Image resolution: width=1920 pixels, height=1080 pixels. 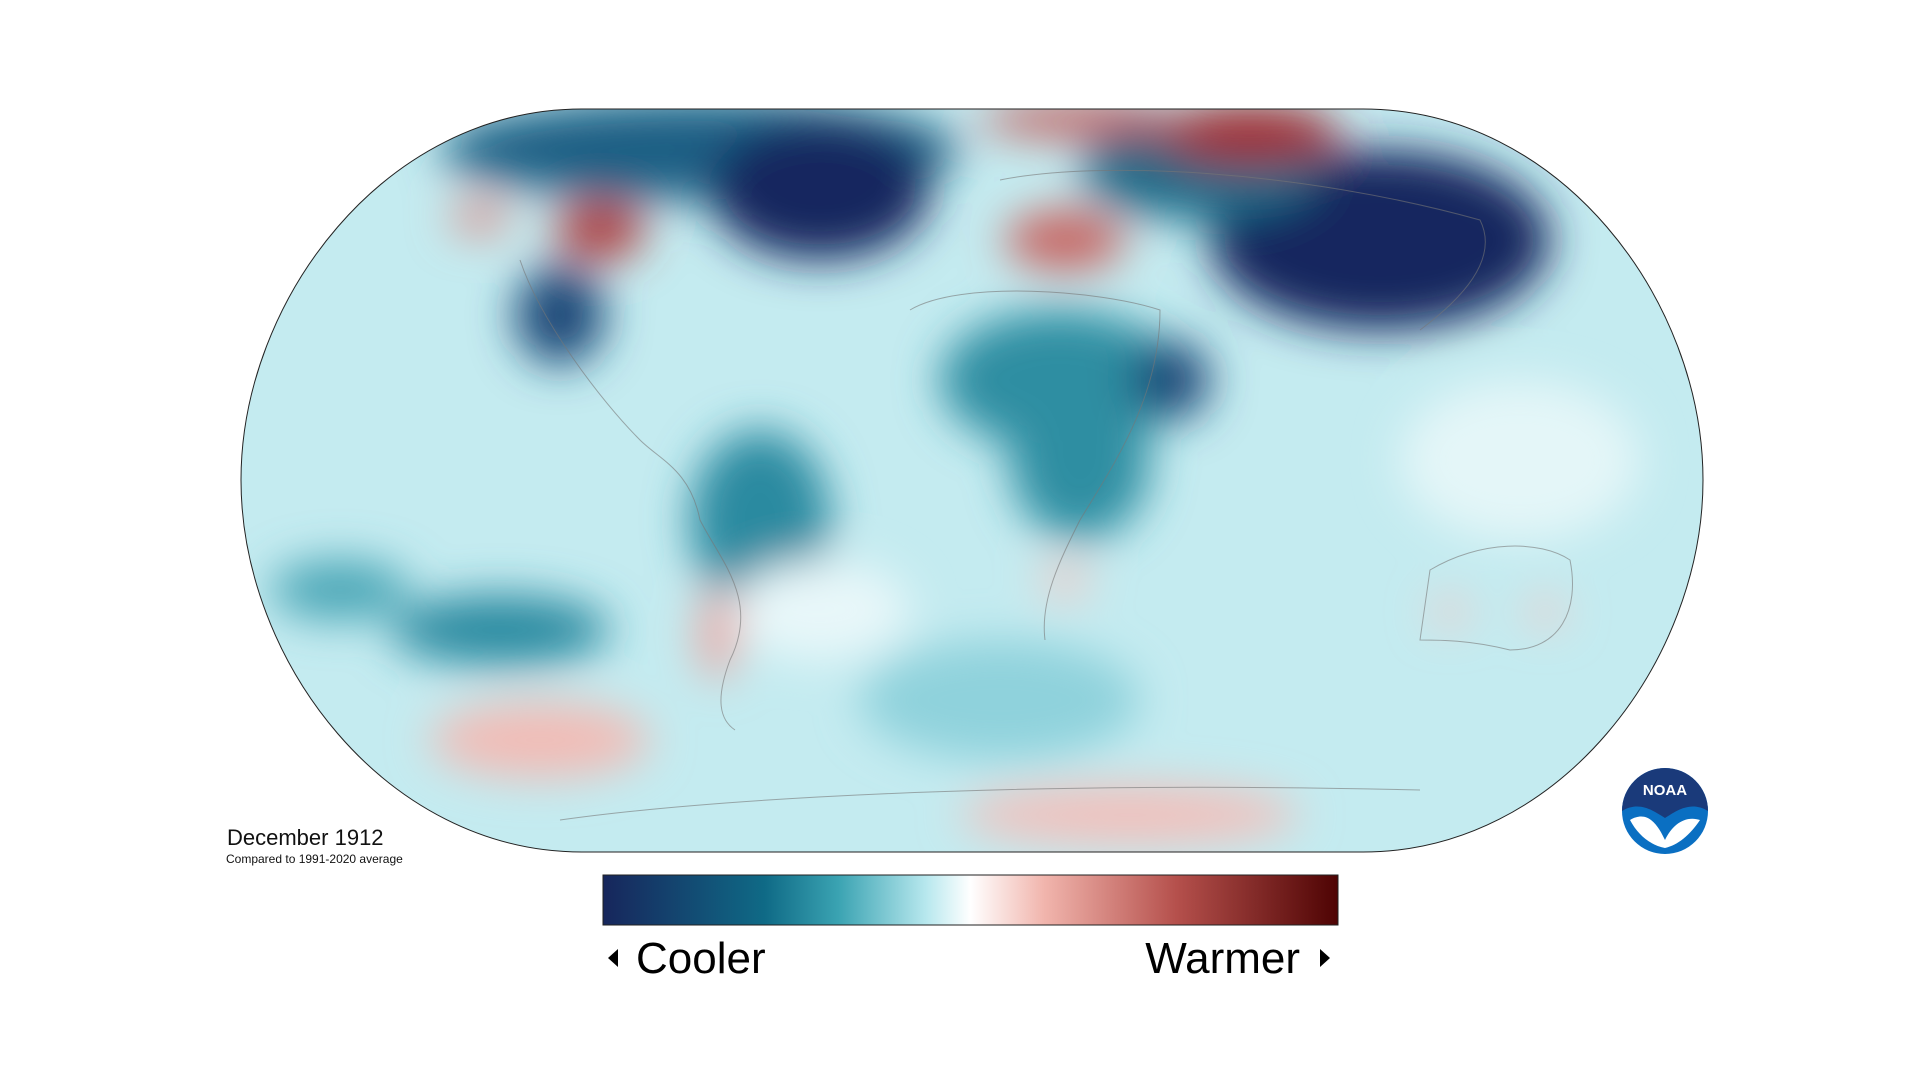 What do you see at coordinates (305, 837) in the screenshot?
I see `map-title: December 1912` at bounding box center [305, 837].